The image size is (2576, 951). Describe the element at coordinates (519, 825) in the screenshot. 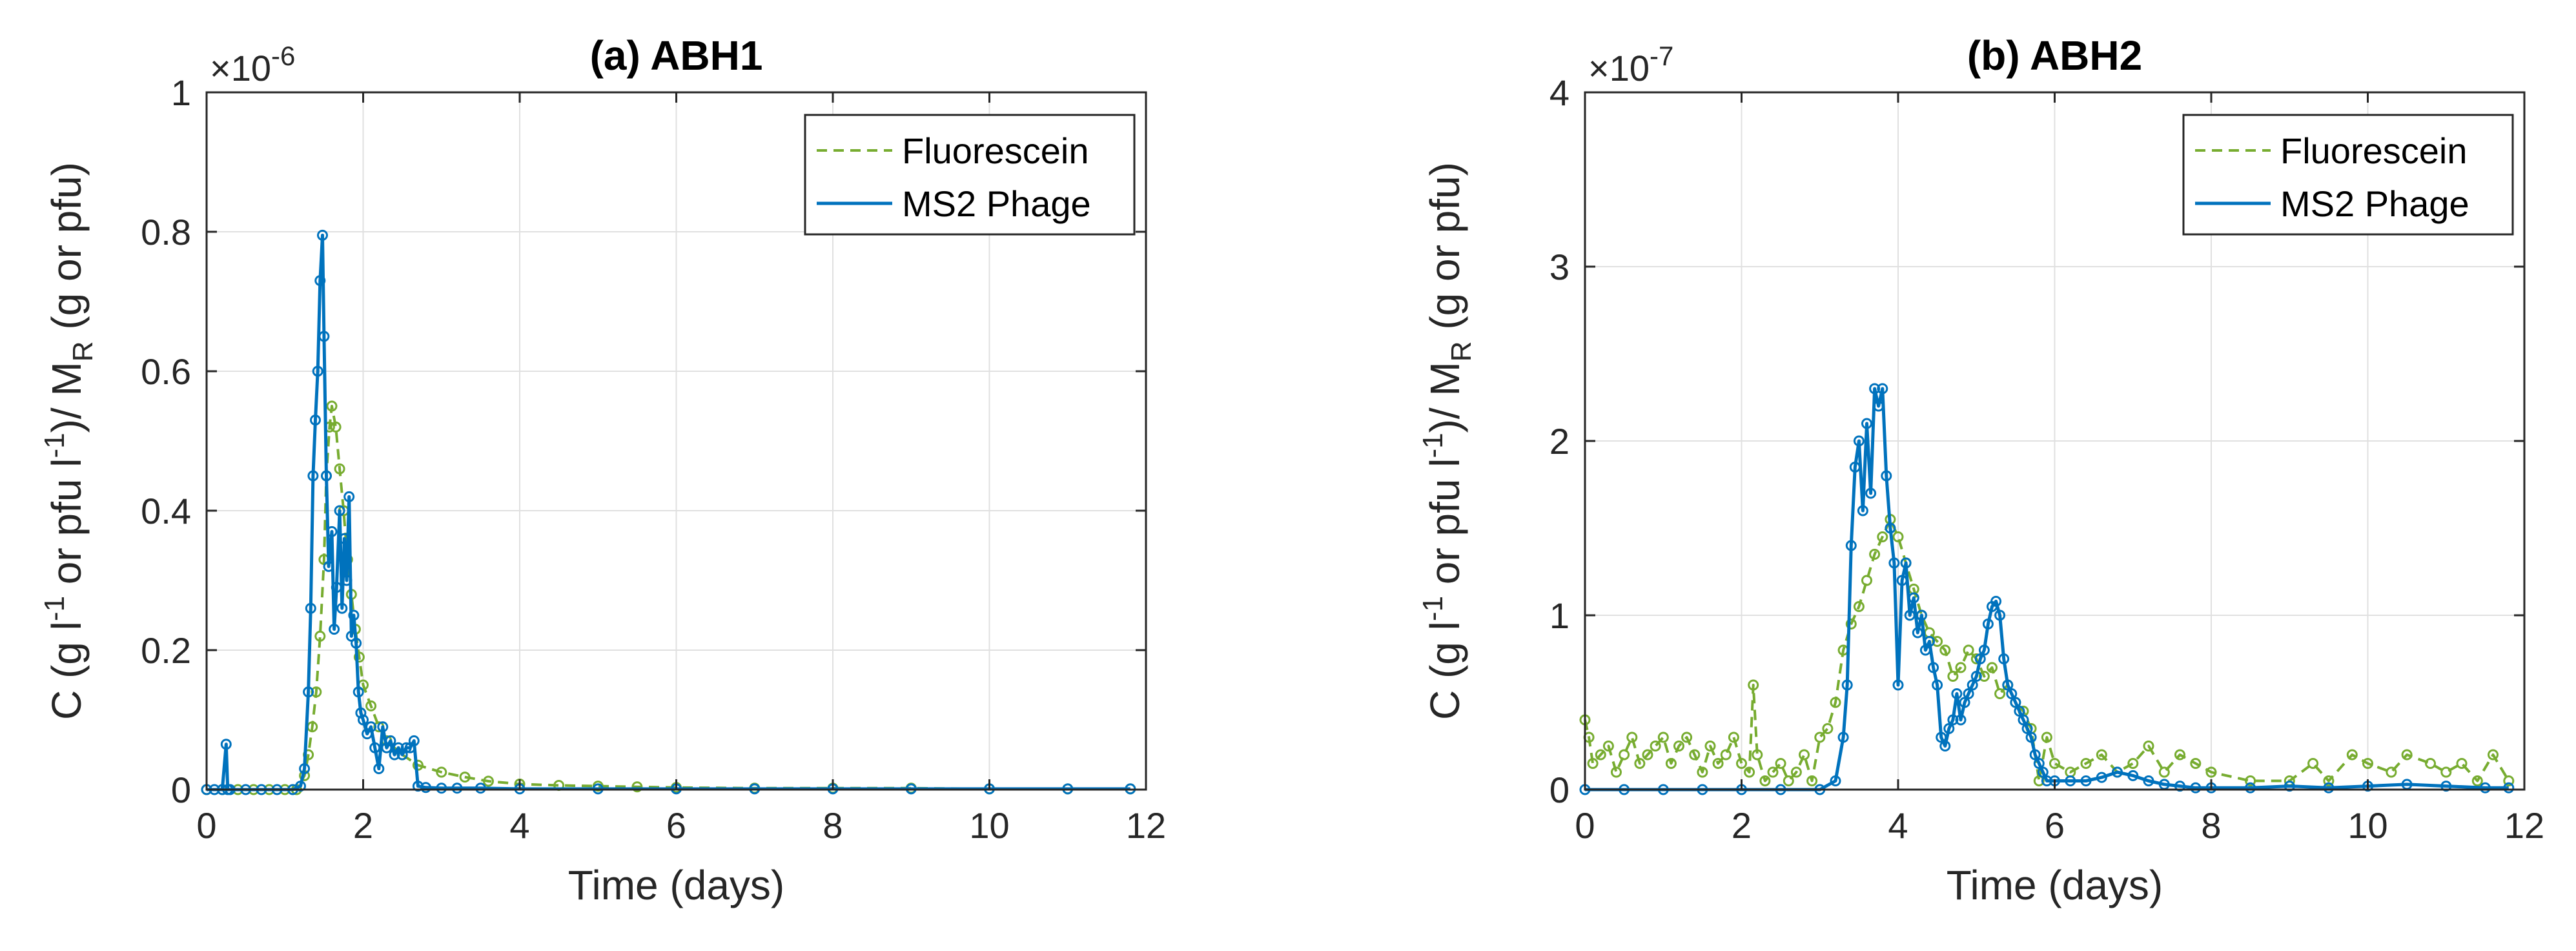

I see `x-tick-label: 4` at that location.